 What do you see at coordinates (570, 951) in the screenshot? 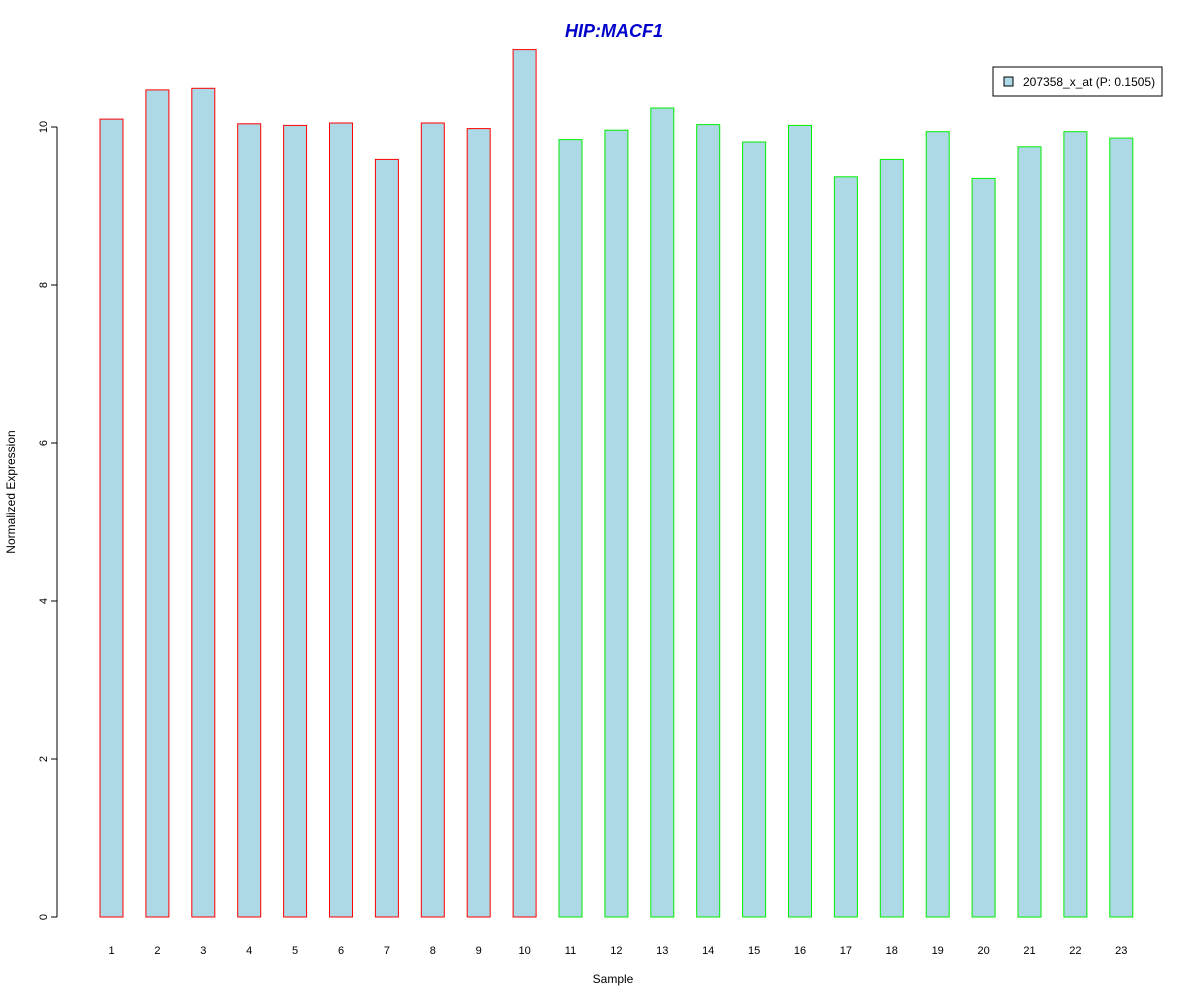
I see `x-tick-label: 11` at bounding box center [570, 951].